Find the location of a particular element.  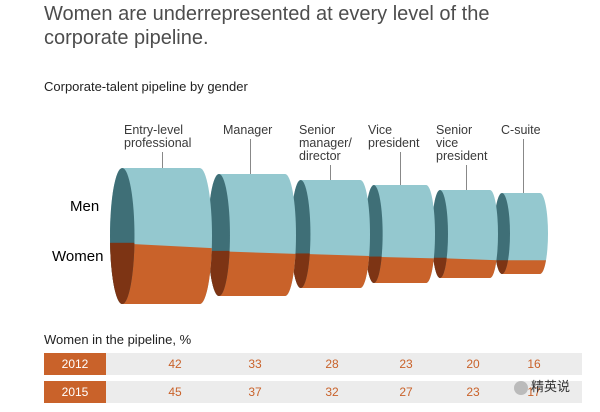

women-share-entry-level is located at coordinates (161, 273).